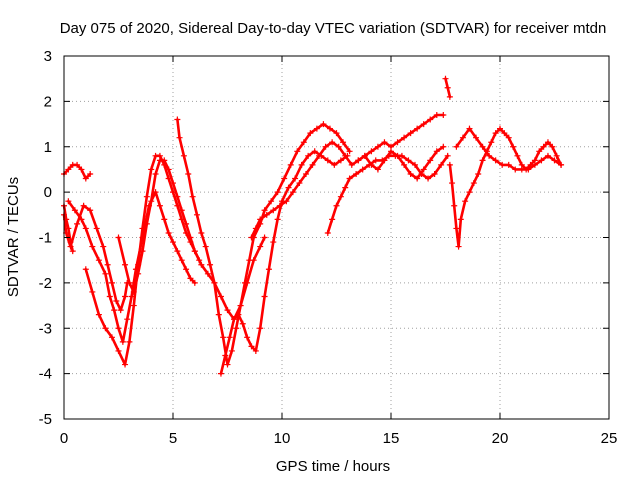  What do you see at coordinates (13, 237) in the screenshot?
I see `y-axis-title: SDTVAR / TECUs` at bounding box center [13, 237].